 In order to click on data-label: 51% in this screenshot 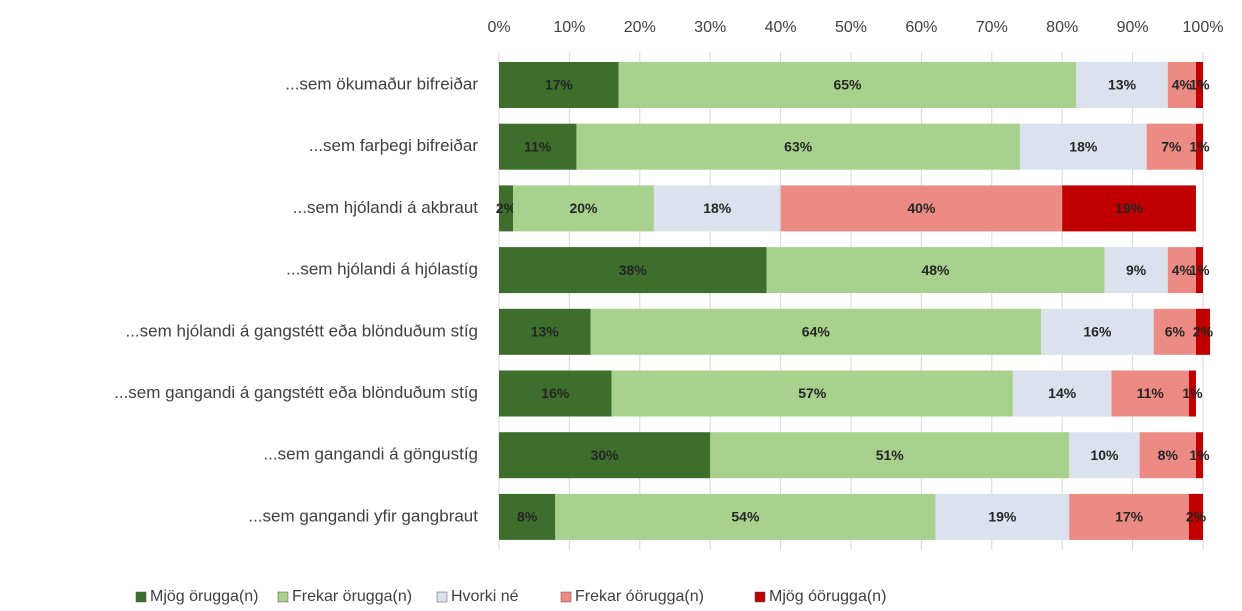, I will do `click(890, 455)`.